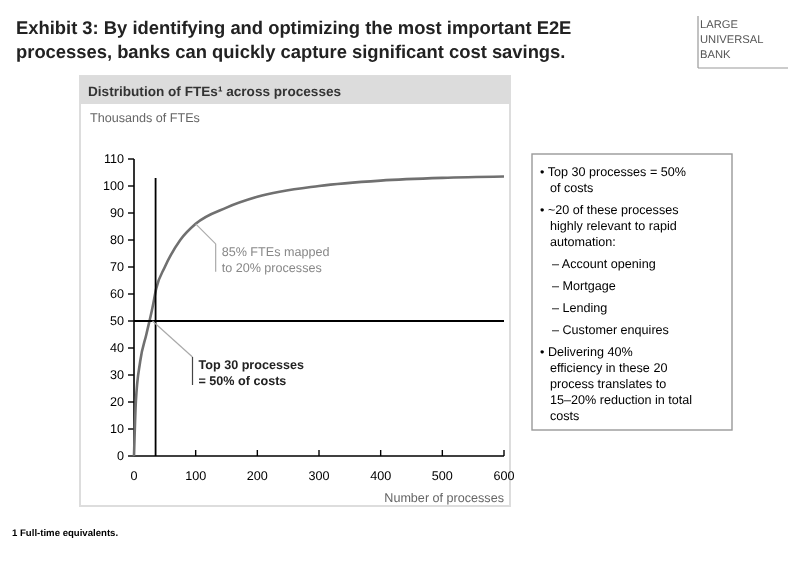 Image resolution: width=794 pixels, height=572 pixels. What do you see at coordinates (294, 40) in the screenshot?
I see `chart-title: Exhibit 3: By identifying and optimizing the most important E2E processes, banks can quickly capture significant cost savings.` at bounding box center [294, 40].